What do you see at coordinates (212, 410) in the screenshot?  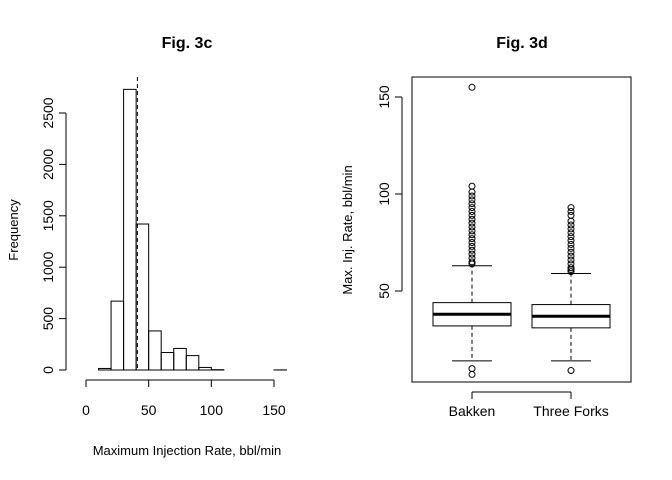 I see `x-tick-label: 100` at bounding box center [212, 410].